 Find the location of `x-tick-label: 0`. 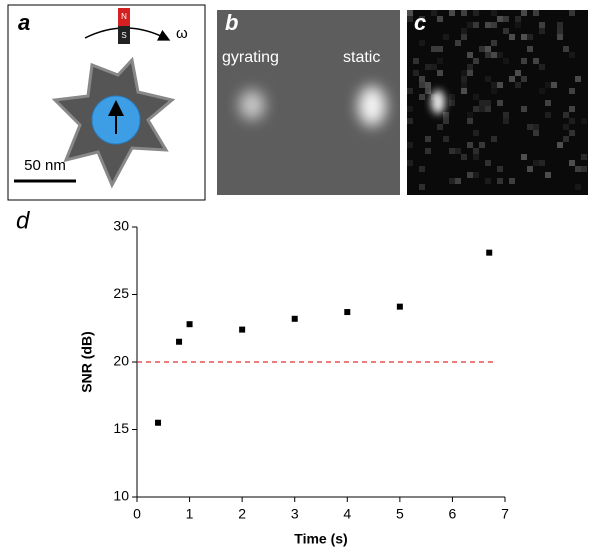

x-tick-label: 0 is located at coordinates (137, 514).